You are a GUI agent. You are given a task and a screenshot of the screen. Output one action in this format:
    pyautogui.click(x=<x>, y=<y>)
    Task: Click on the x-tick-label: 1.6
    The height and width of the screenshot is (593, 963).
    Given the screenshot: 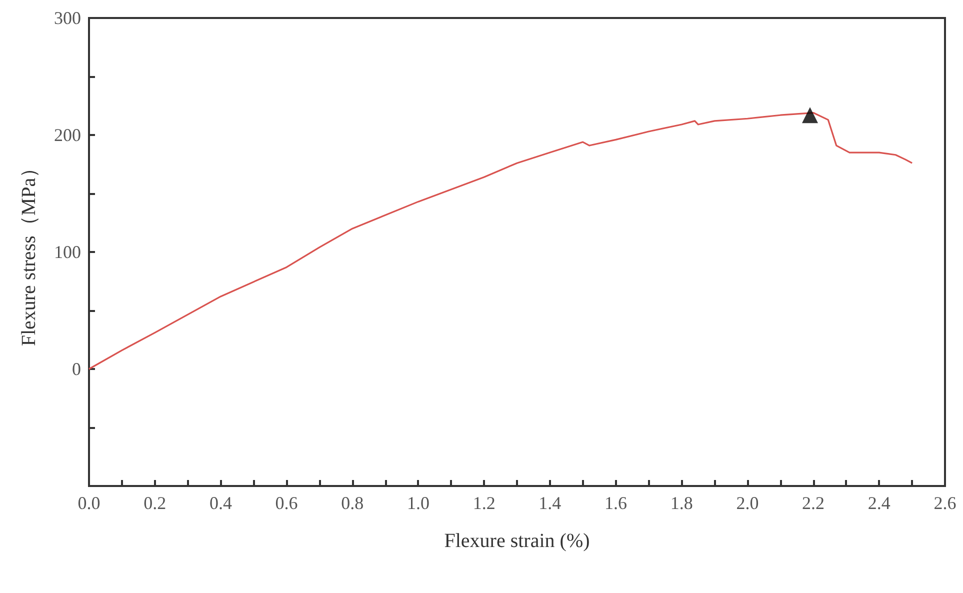 What is the action you would take?
    pyautogui.click(x=616, y=503)
    